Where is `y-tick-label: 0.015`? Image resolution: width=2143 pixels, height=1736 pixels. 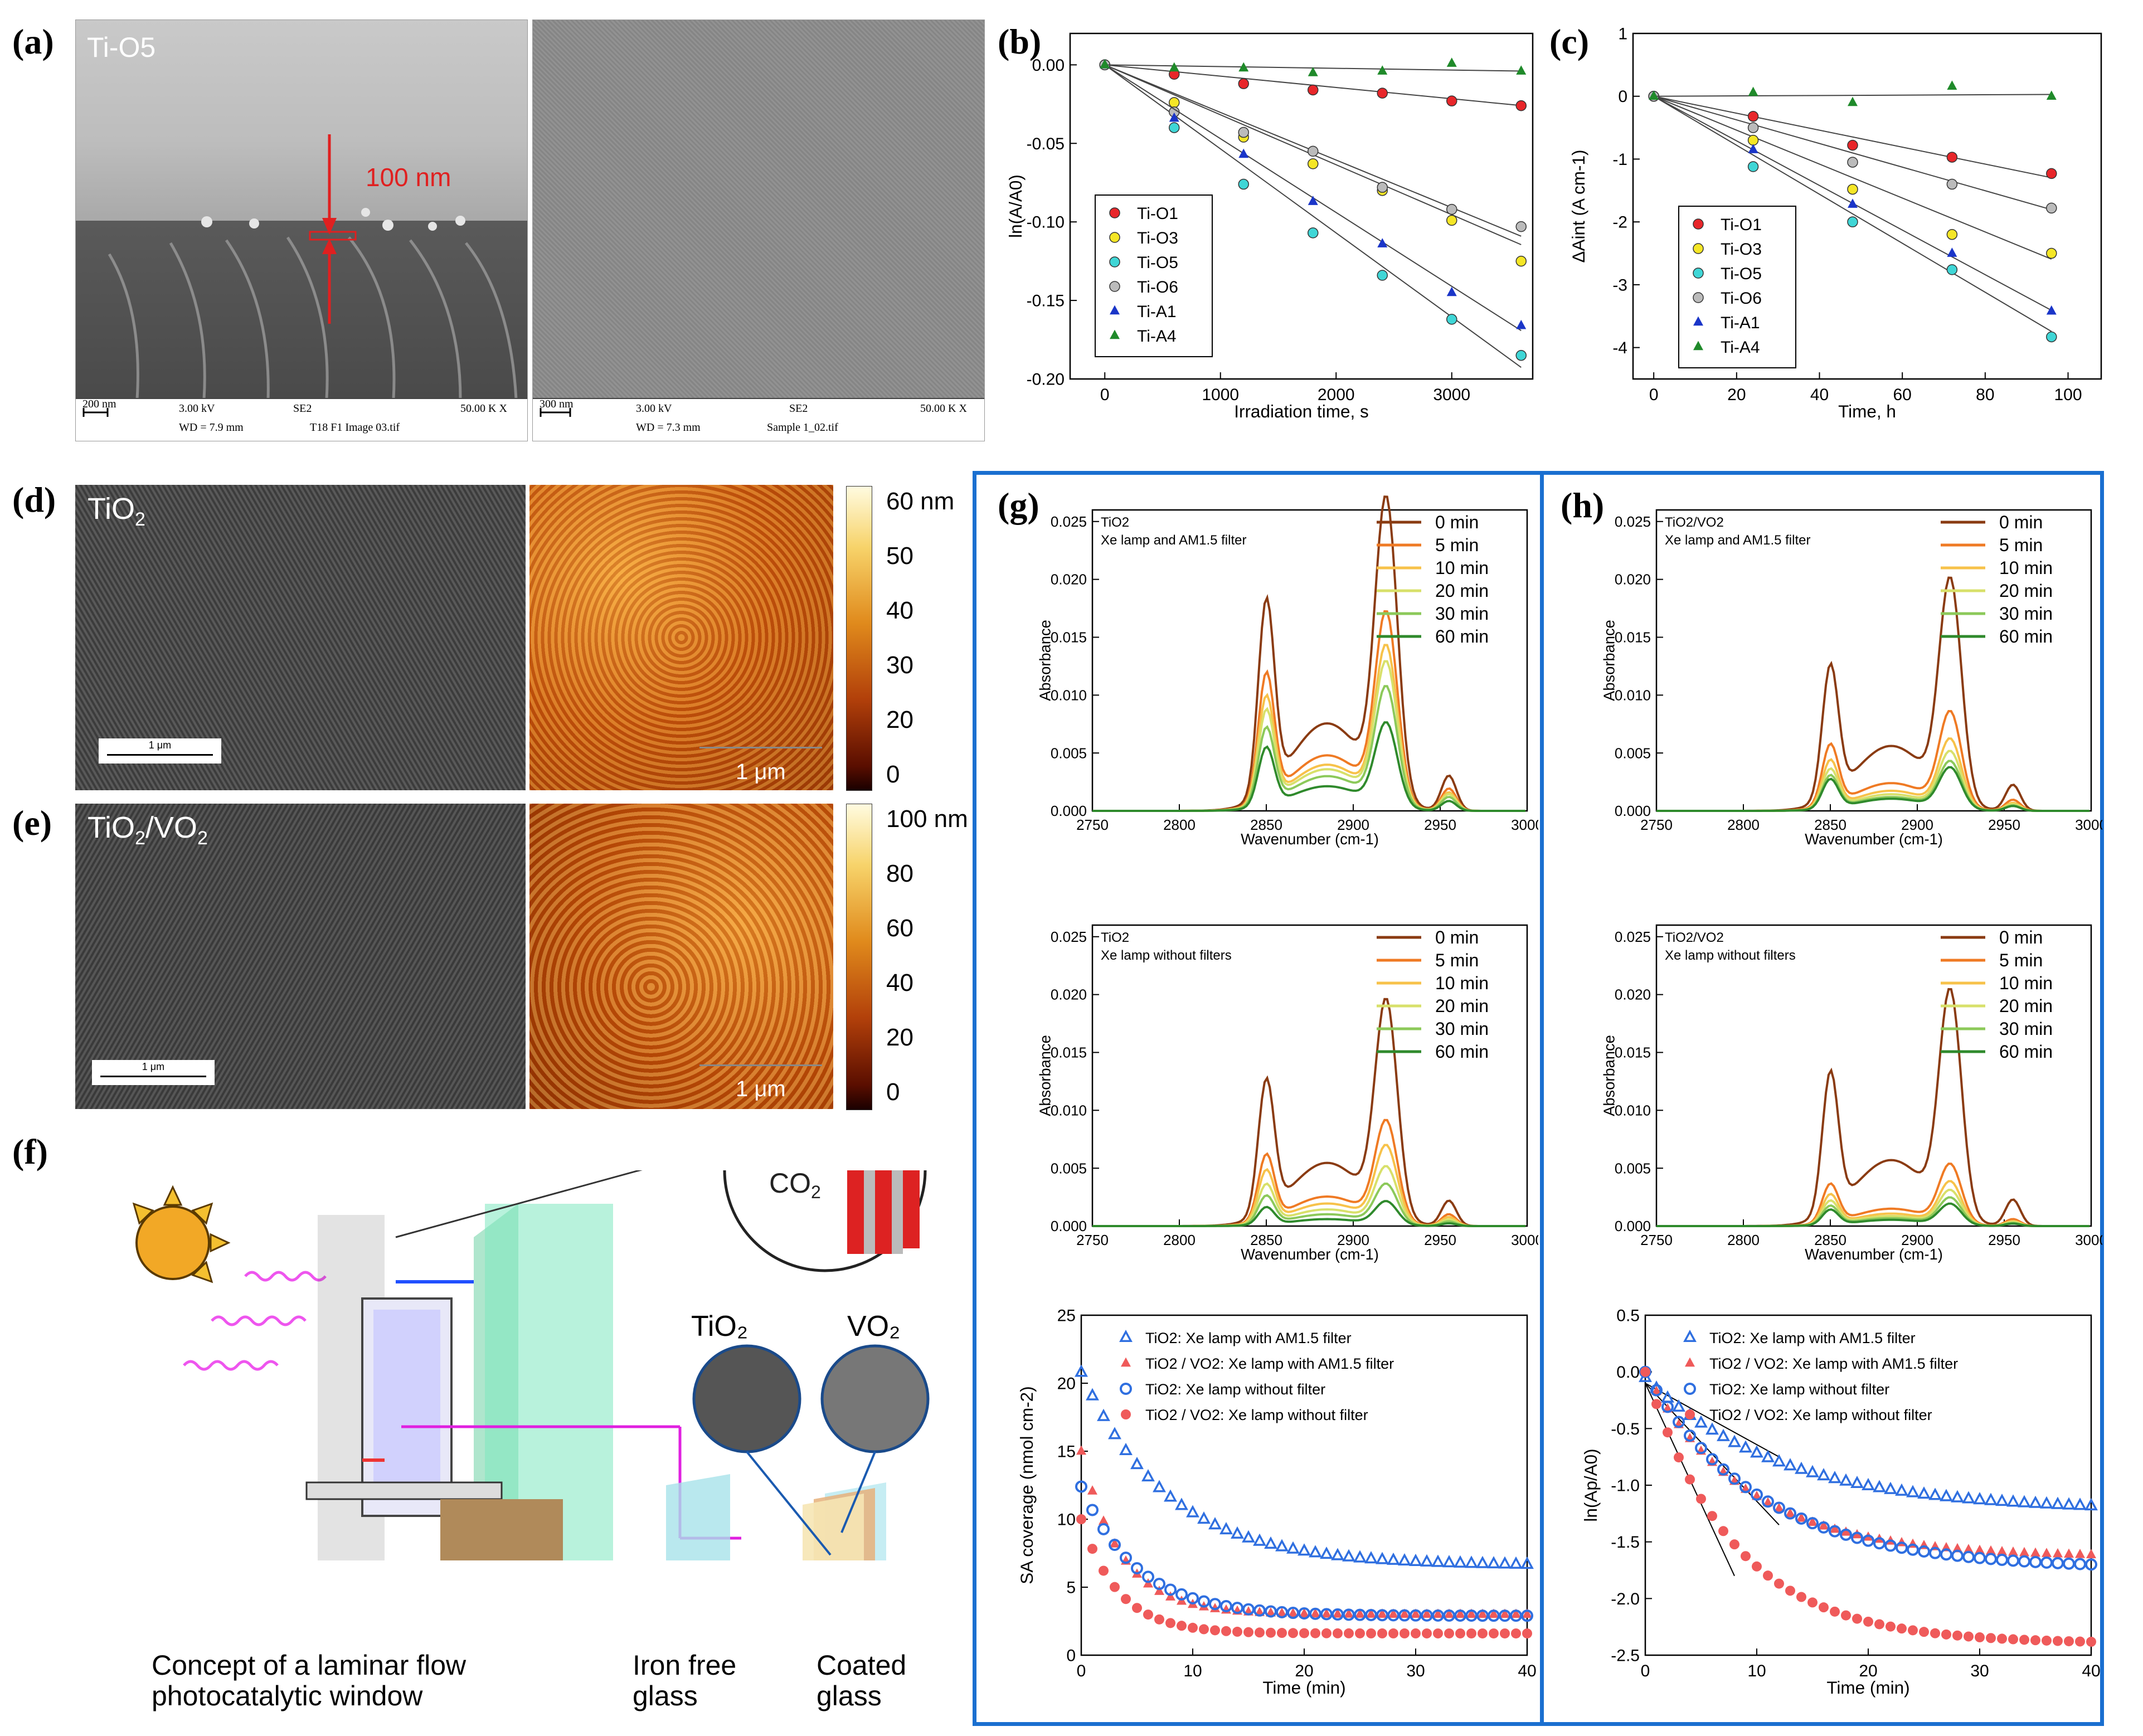
y-tick-label: 0.015 is located at coordinates (1633, 637).